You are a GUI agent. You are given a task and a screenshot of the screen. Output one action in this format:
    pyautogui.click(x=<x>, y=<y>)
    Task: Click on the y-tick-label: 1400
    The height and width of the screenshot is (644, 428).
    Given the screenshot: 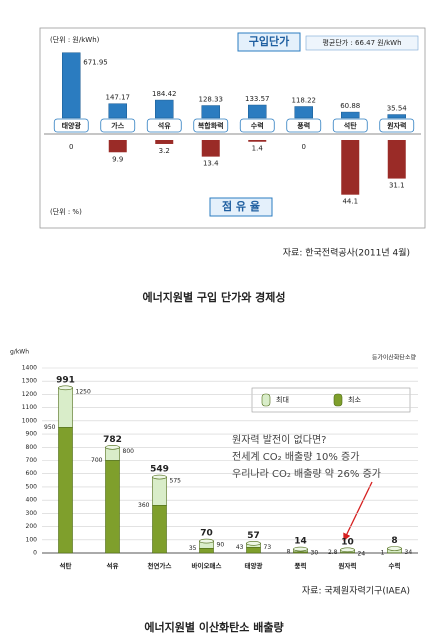 What is the action you would take?
    pyautogui.click(x=29, y=368)
    